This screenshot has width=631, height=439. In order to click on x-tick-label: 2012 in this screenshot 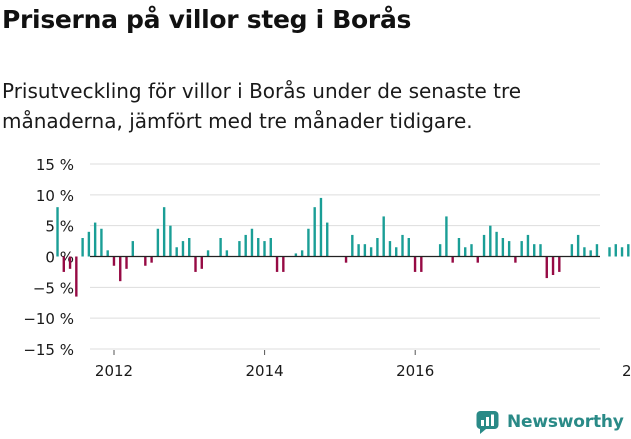, I will do `click(114, 371)`.